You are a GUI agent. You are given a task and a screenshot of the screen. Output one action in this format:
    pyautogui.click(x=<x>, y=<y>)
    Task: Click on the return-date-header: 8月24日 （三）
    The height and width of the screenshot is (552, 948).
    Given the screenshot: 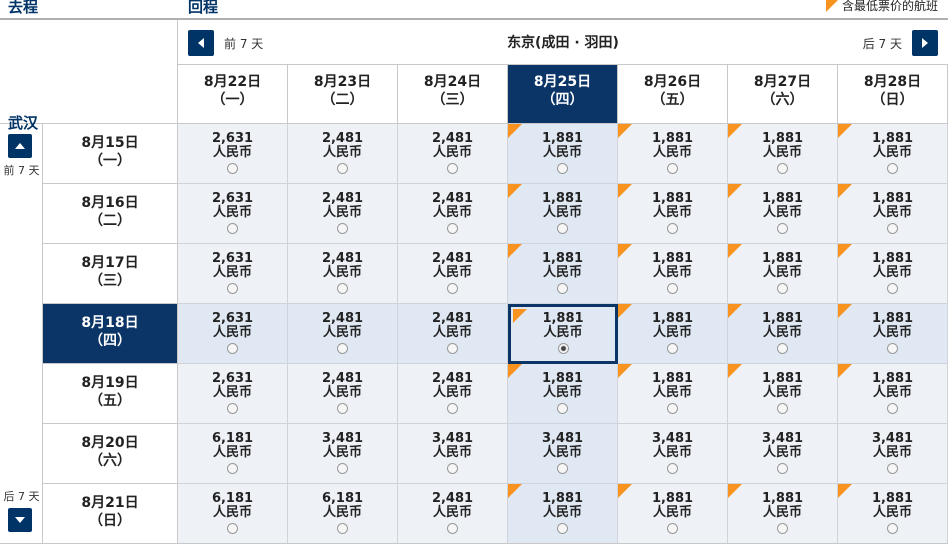 What is the action you would take?
    pyautogui.click(x=453, y=94)
    